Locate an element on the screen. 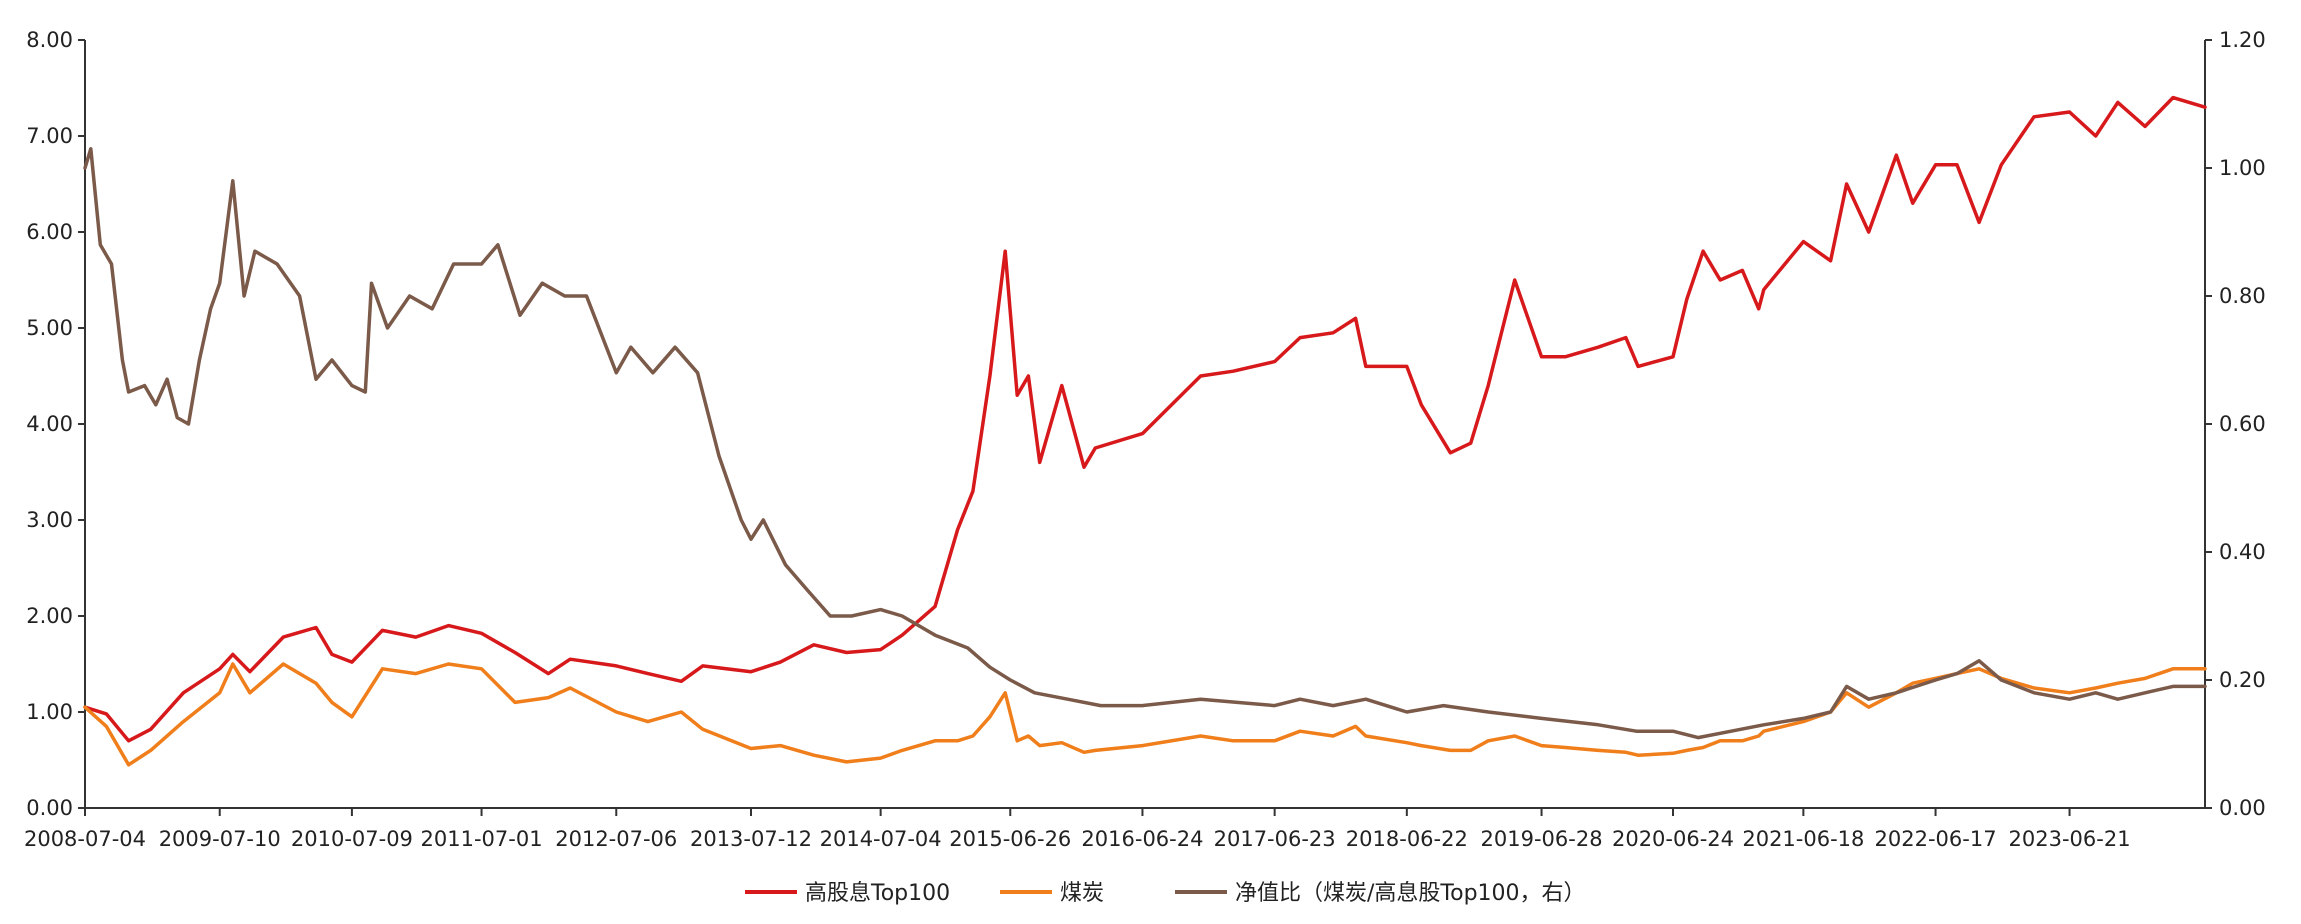 The width and height of the screenshot is (2301, 924). right-y-tick-label: 0.60 is located at coordinates (2242, 424).